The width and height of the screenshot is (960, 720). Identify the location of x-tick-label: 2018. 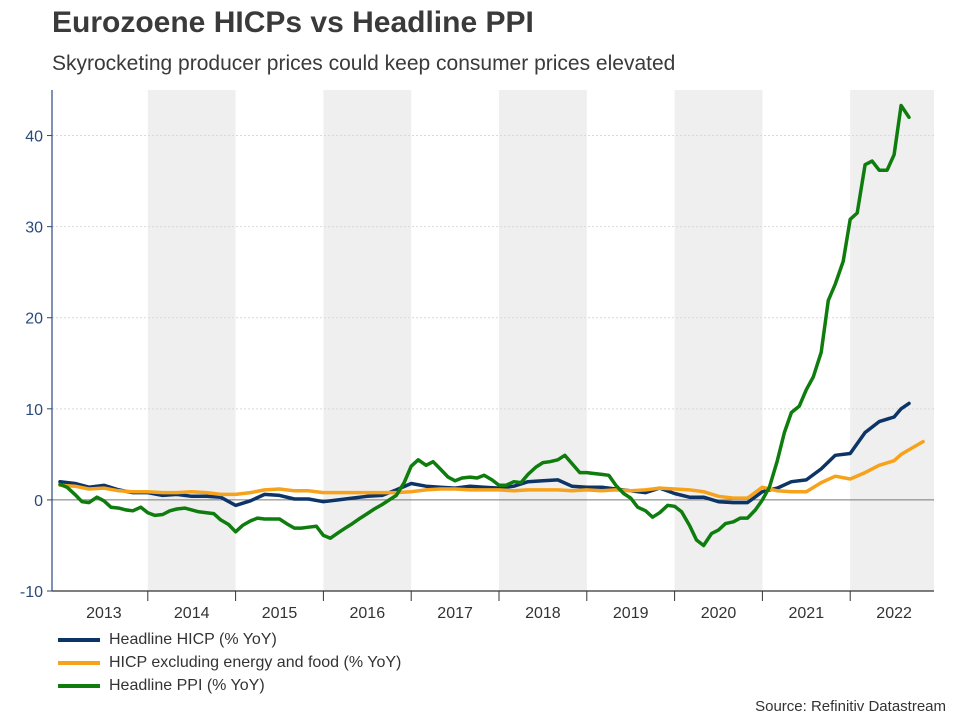
(543, 613).